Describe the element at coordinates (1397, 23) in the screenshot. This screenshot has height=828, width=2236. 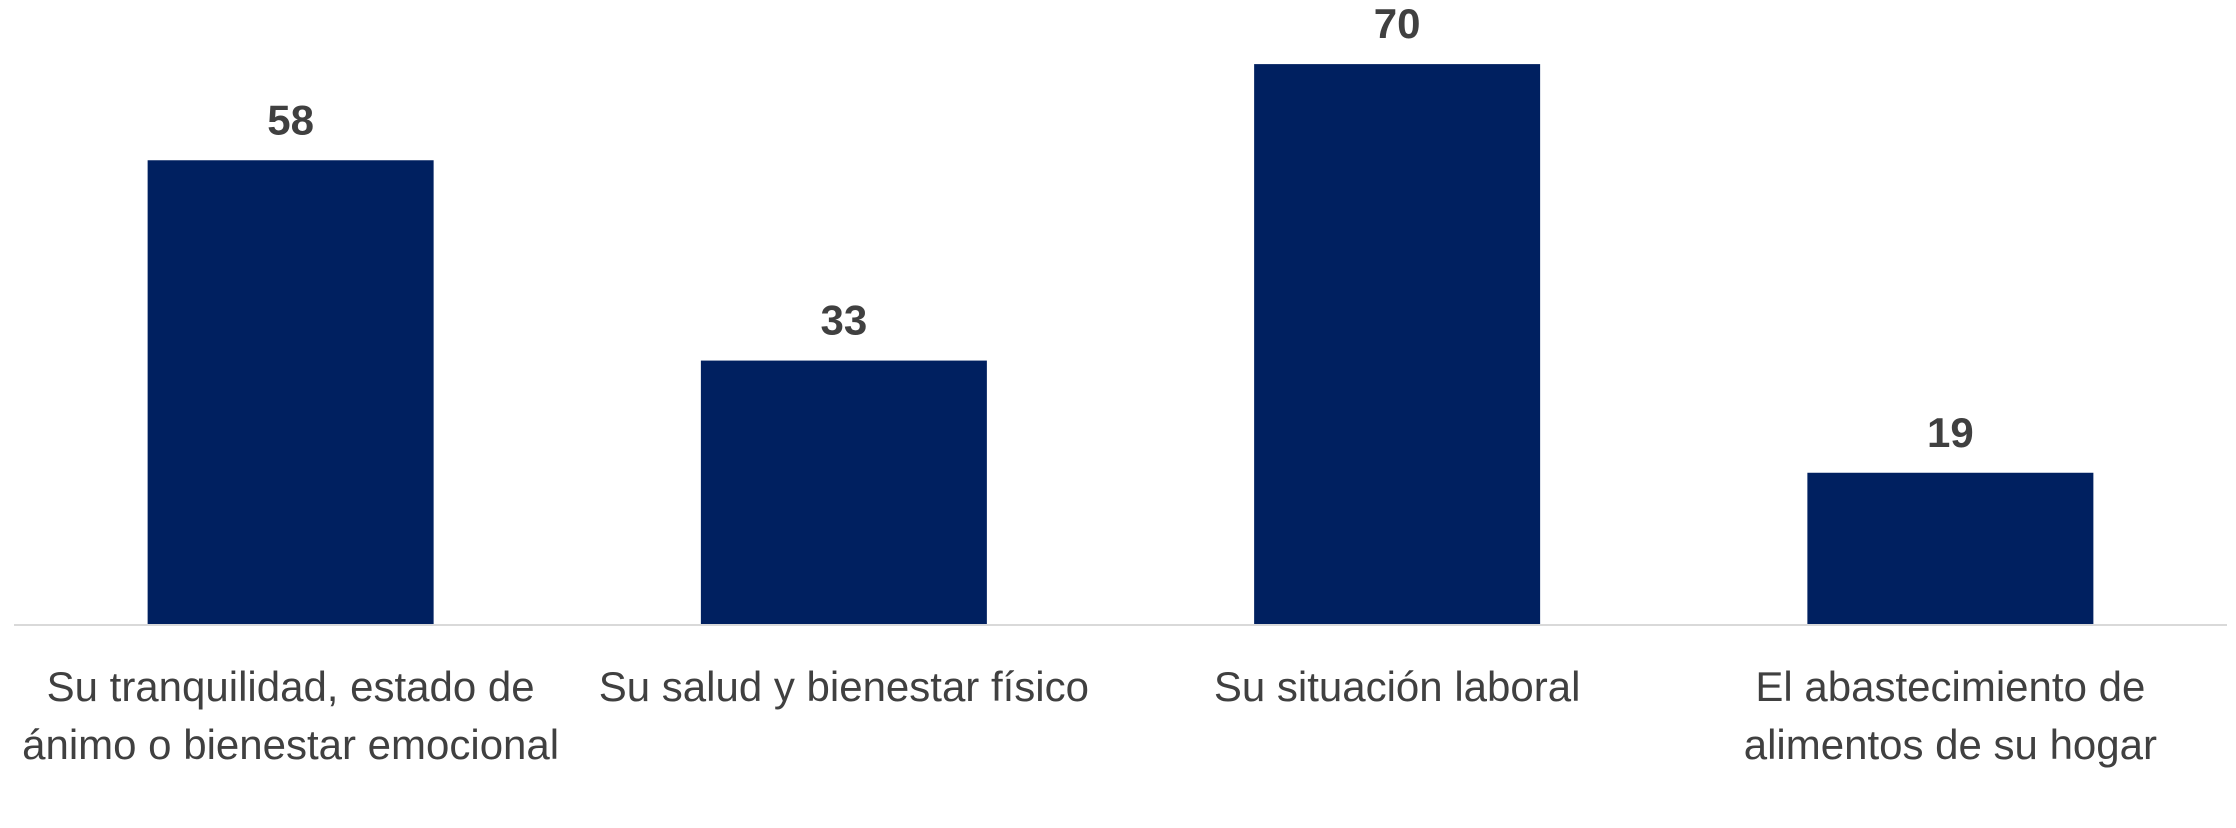
I see `value-label: 70` at that location.